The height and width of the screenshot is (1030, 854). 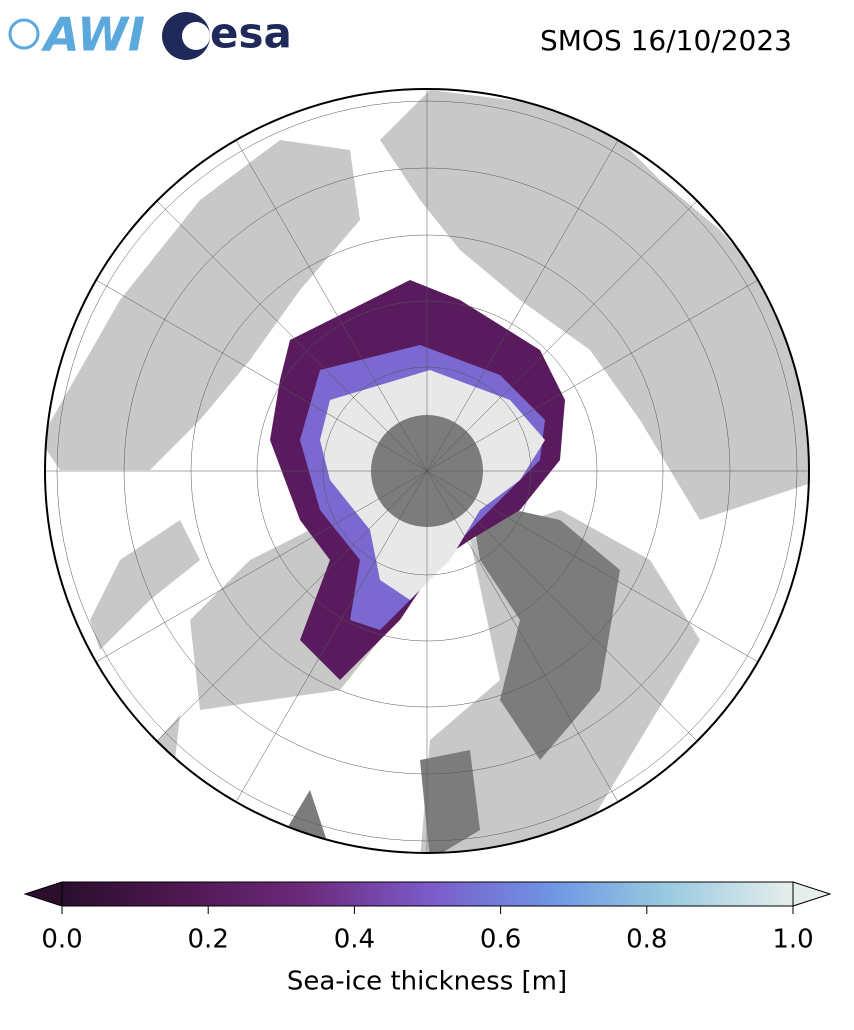 I want to click on colorbar-ramp, so click(x=427, y=894).